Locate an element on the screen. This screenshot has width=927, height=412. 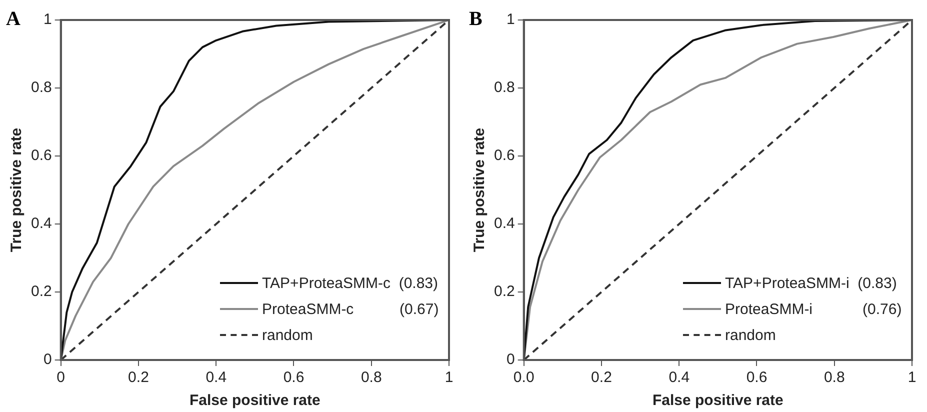
x-tick-label: 0.0 is located at coordinates (523, 377).